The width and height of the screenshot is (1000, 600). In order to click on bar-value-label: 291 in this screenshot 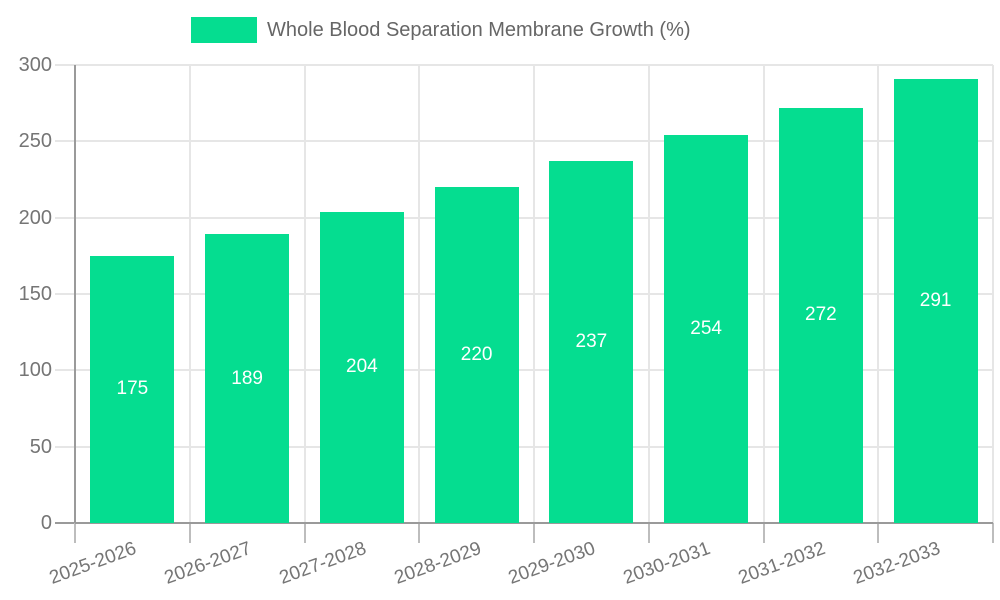, I will do `click(935, 300)`.